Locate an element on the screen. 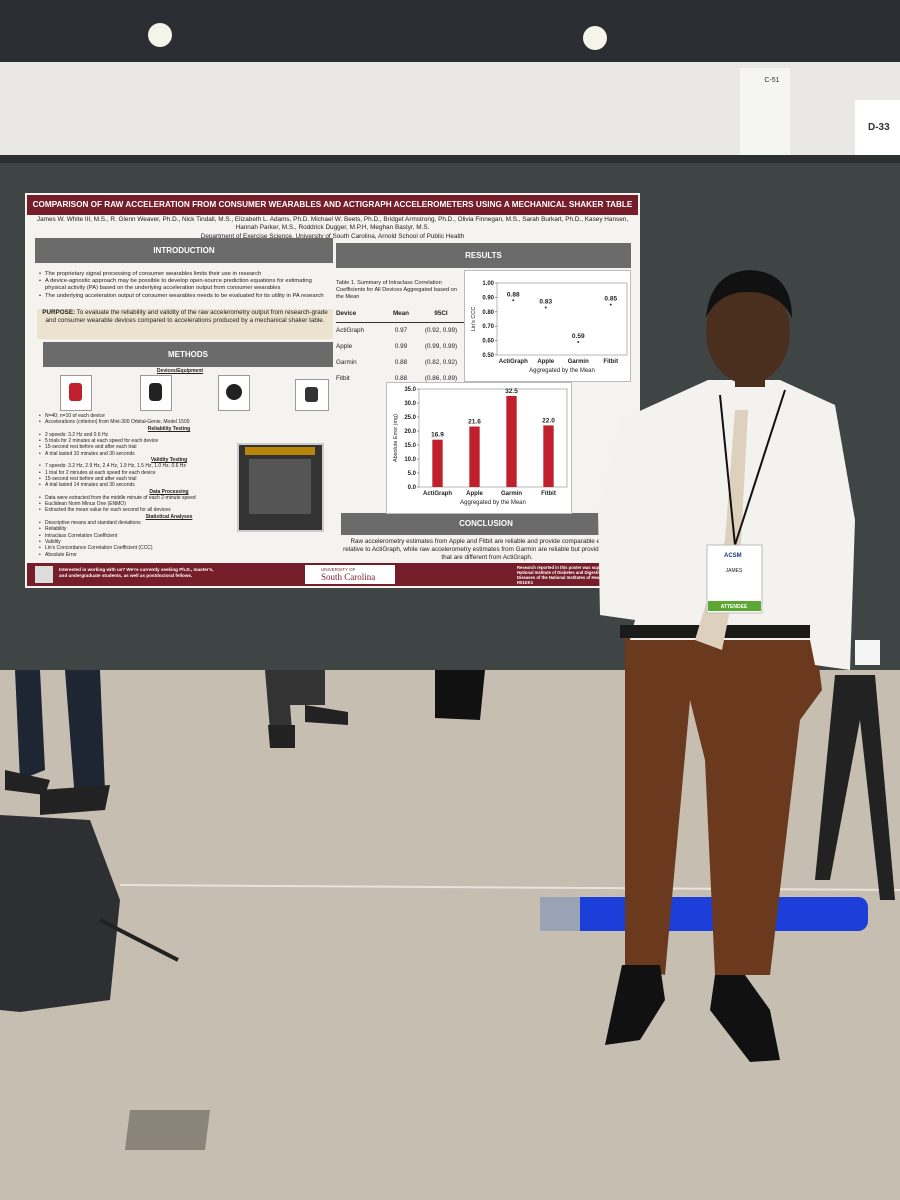 This screenshot has width=900, height=1200. ceiling is located at coordinates (450, 31).